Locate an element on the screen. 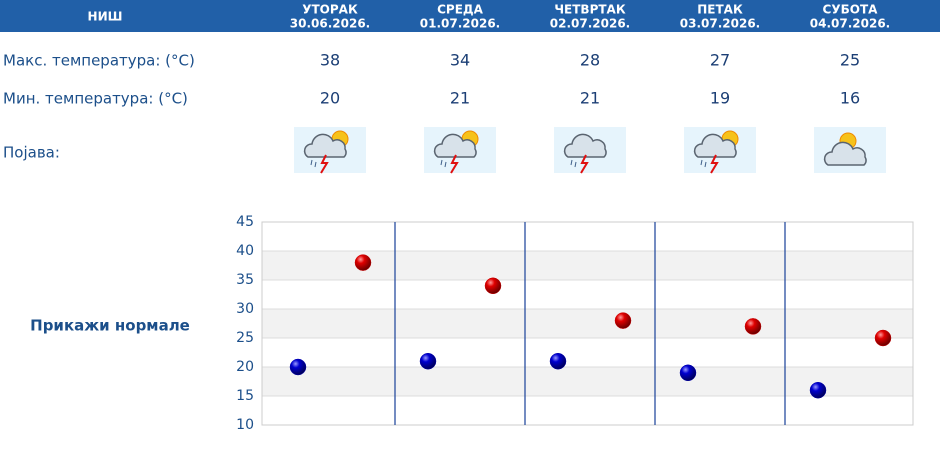 The image size is (940, 450). row-label: Макс. температура: (°C) is located at coordinates (99, 61).